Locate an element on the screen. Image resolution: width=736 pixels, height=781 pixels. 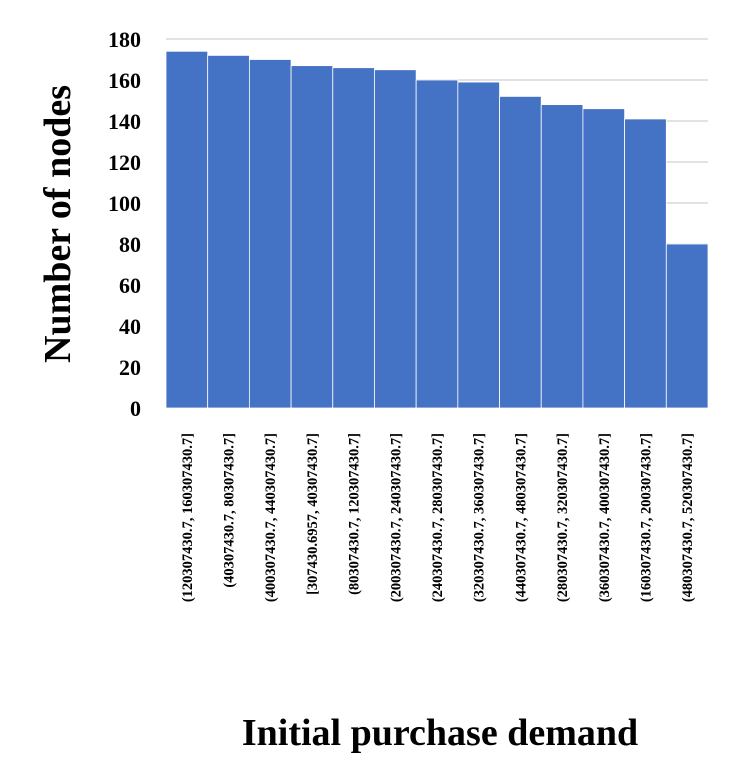
x-tick-label: (160307430.7, 200307430.7] is located at coordinates (646, 517).